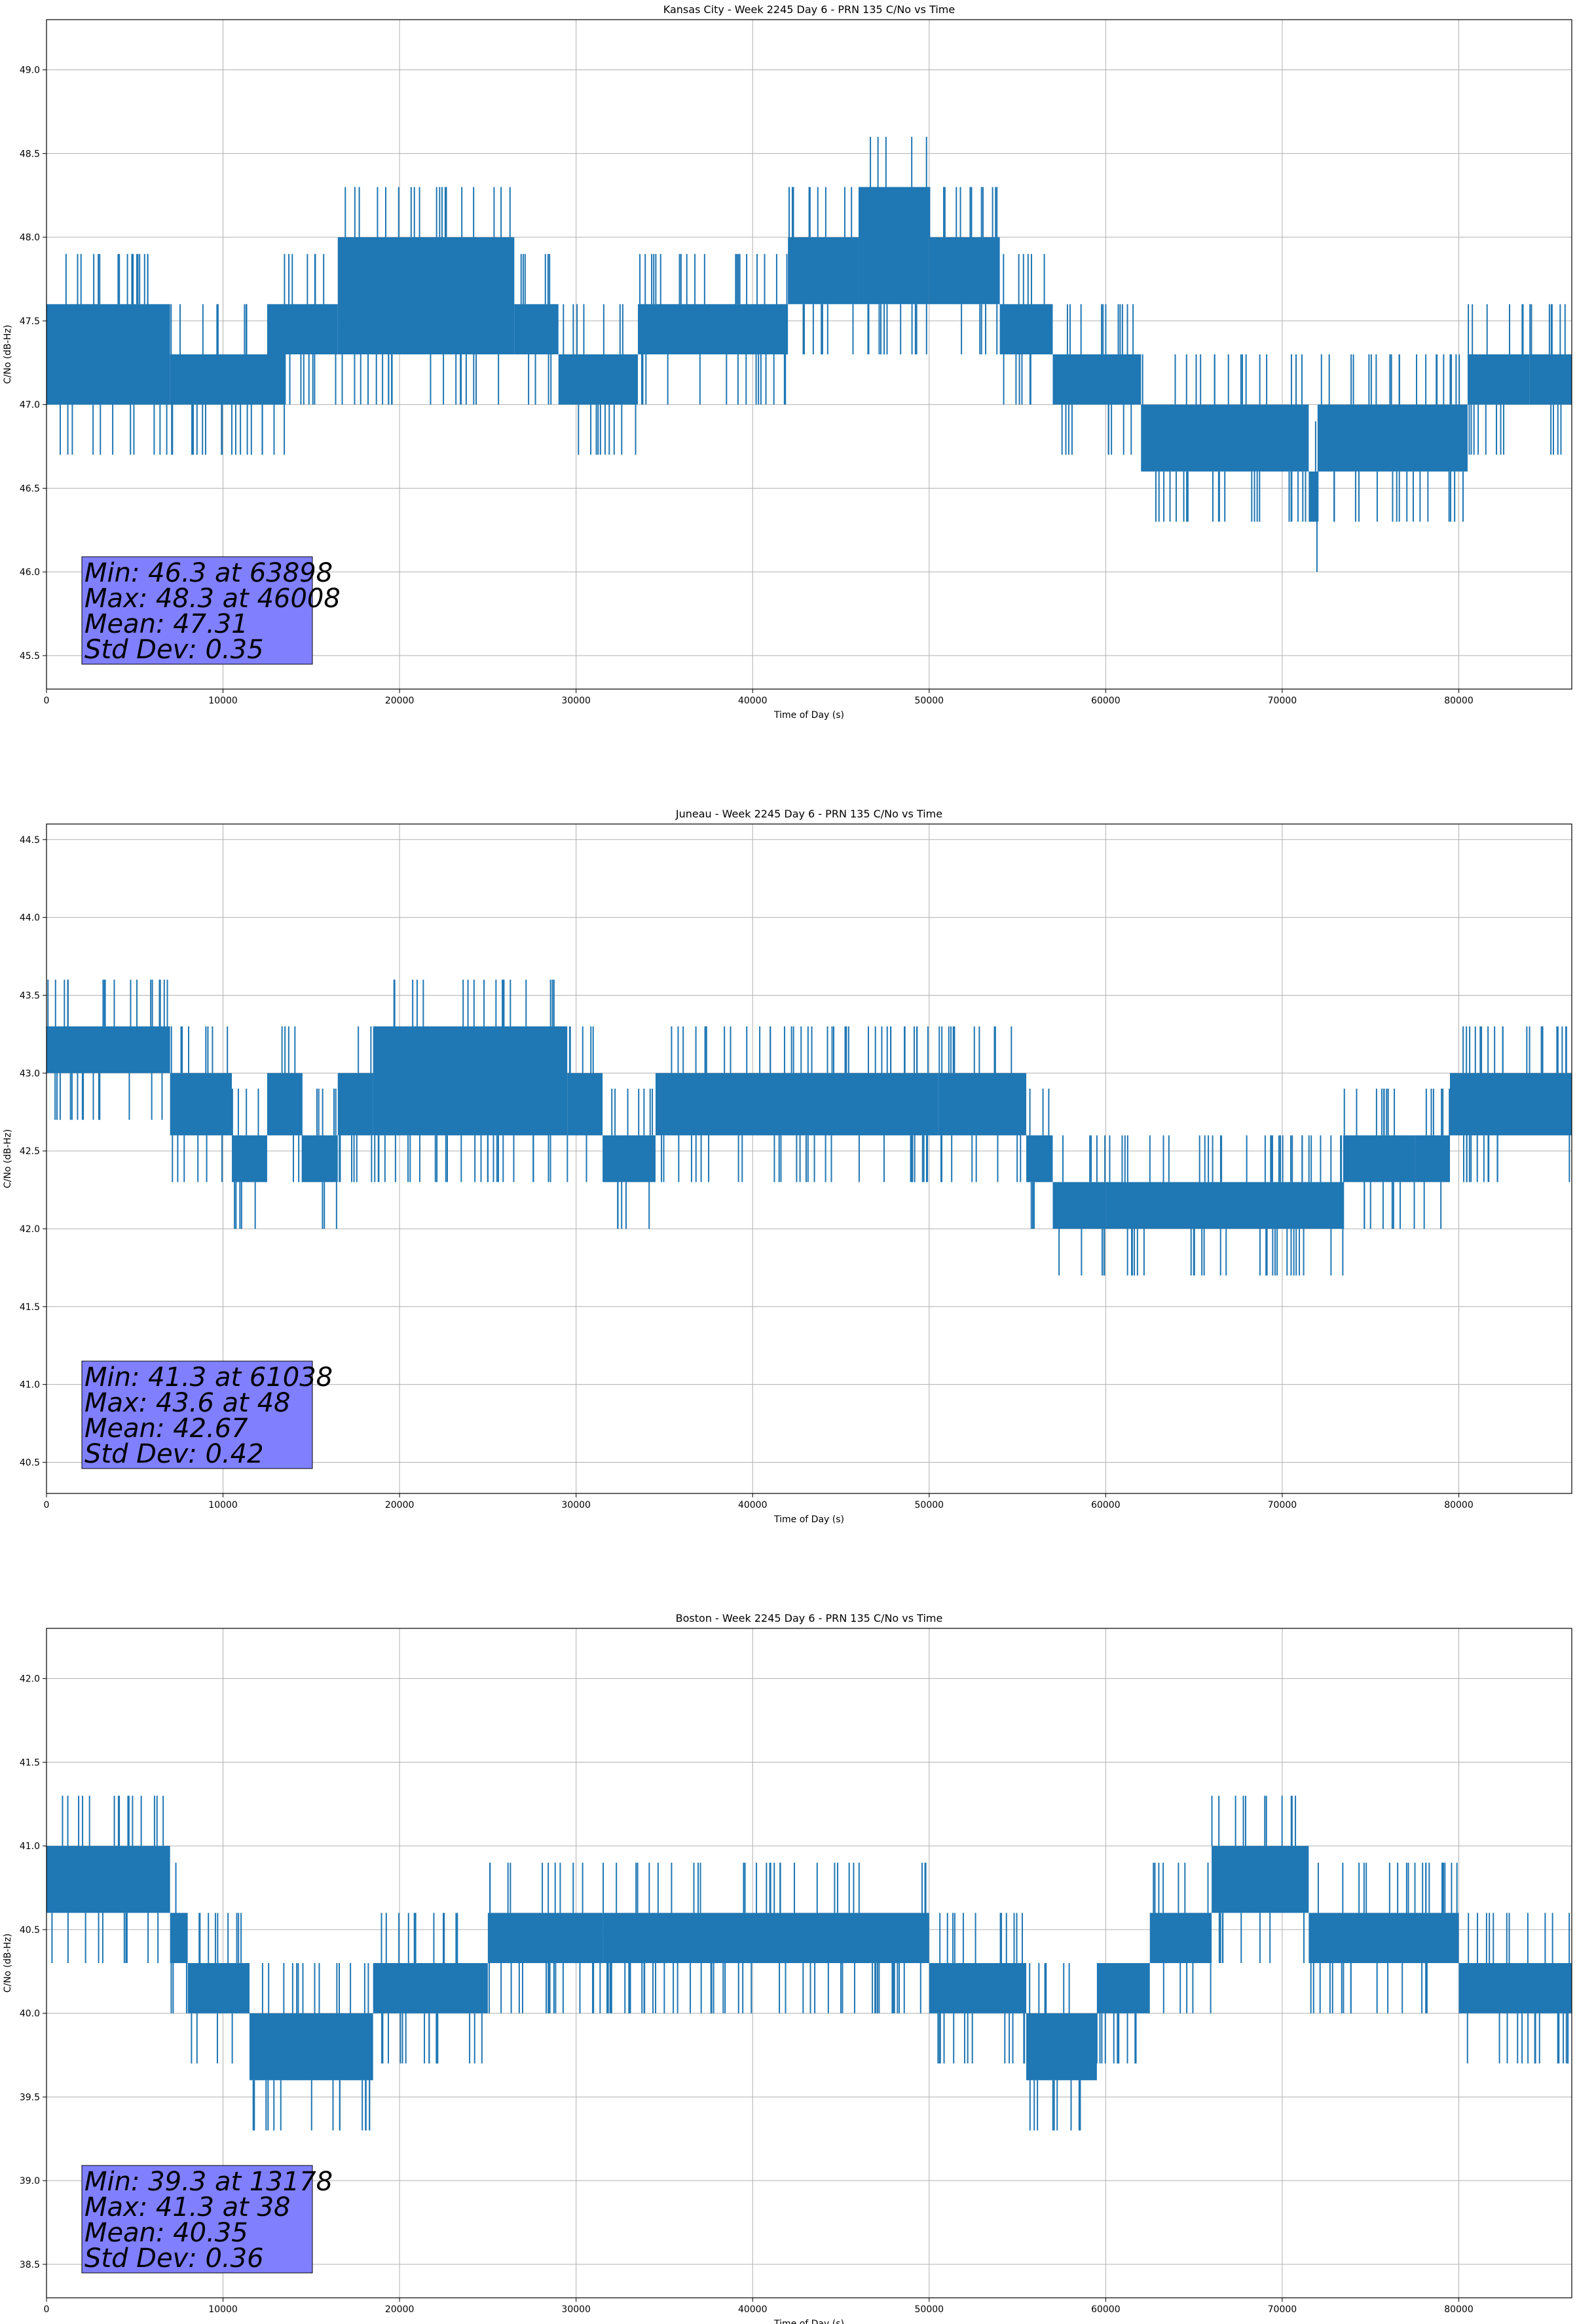 The height and width of the screenshot is (2324, 1577). I want to click on stats-max: Max: 43.6 at 48, so click(187, 1403).